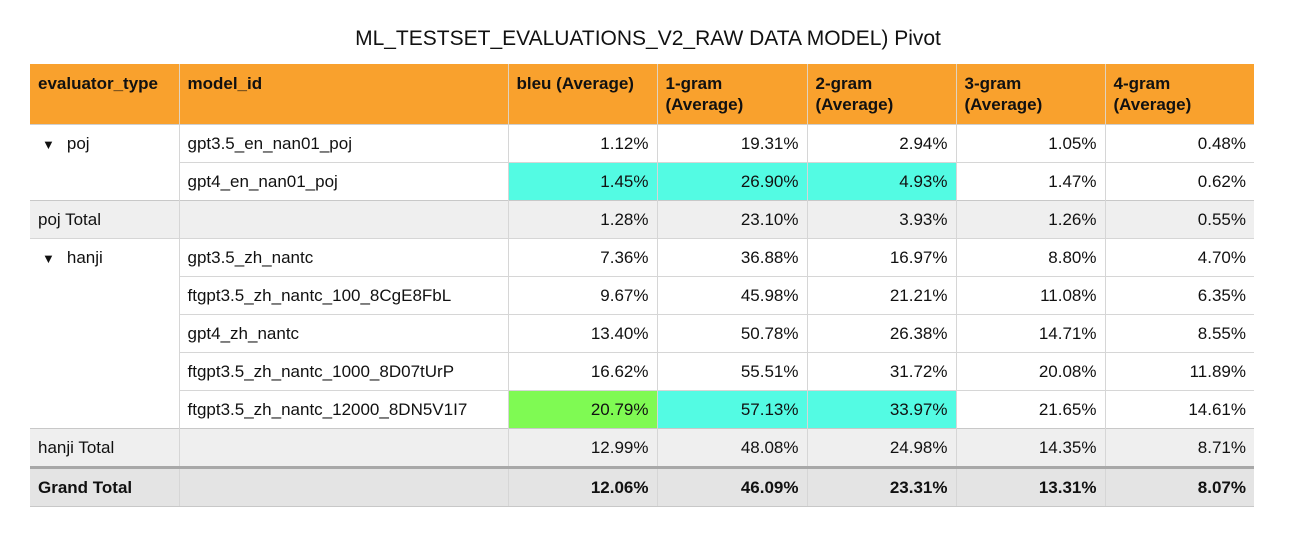 The width and height of the screenshot is (1296, 542). What do you see at coordinates (731, 143) in the screenshot?
I see `1-gram-cell: 19.31%` at bounding box center [731, 143].